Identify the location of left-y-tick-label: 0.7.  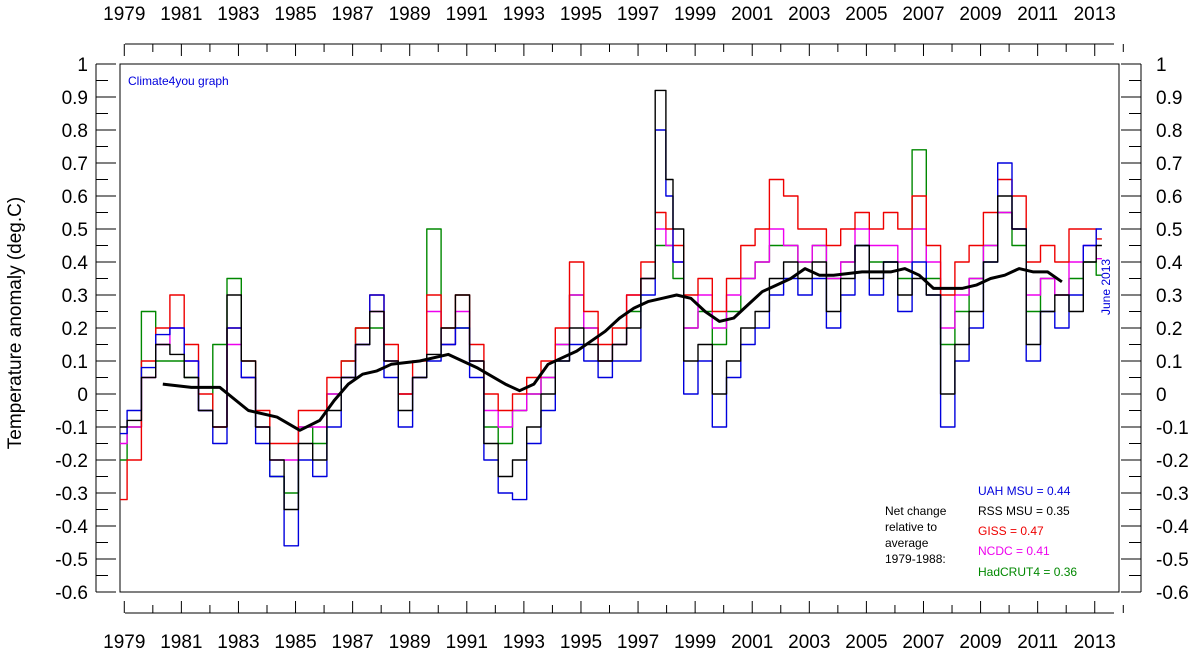
(75, 164).